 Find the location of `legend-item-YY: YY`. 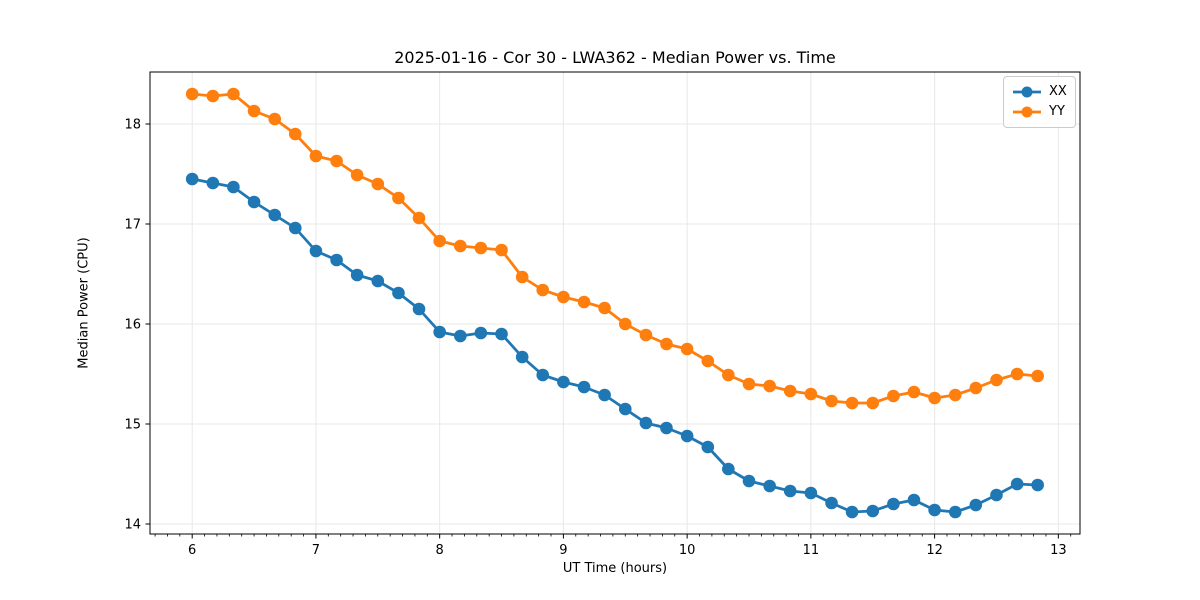

legend-item-YY: YY is located at coordinates (1043, 112).